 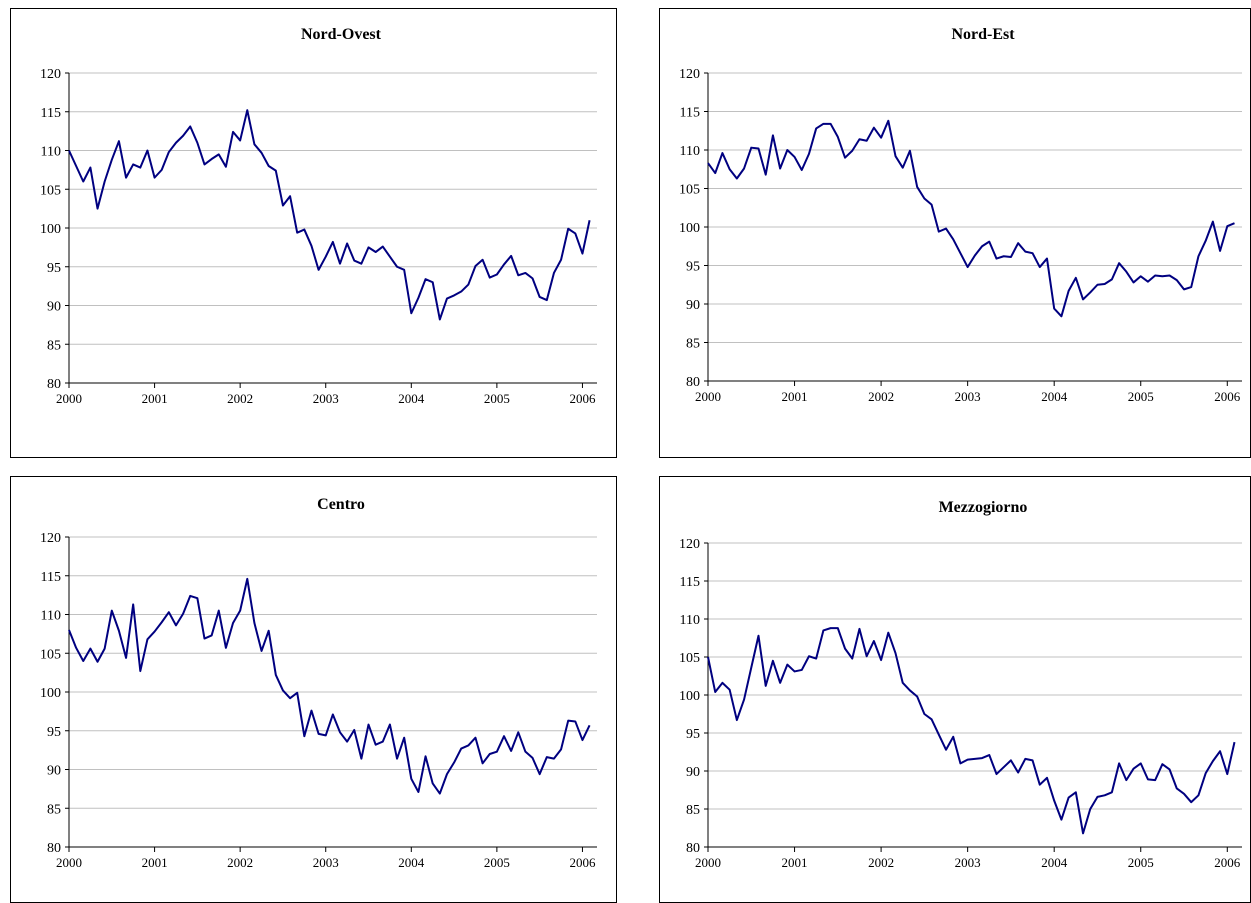 What do you see at coordinates (341, 34) in the screenshot?
I see `chart-title: Nord-Ovest` at bounding box center [341, 34].